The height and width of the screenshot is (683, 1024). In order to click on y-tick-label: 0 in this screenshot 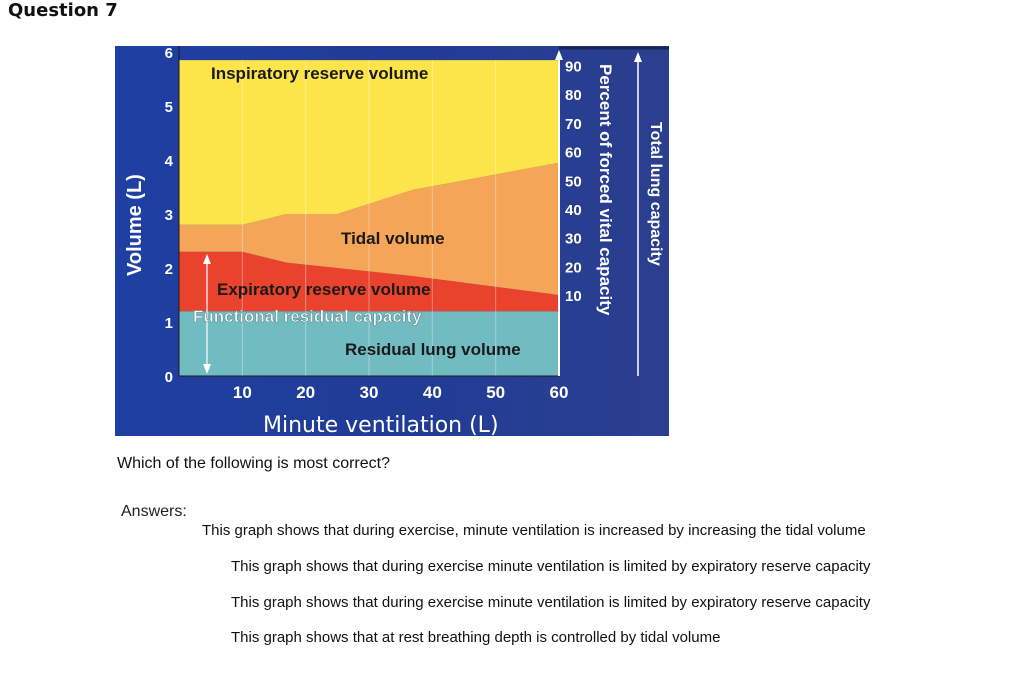, I will do `click(169, 377)`.